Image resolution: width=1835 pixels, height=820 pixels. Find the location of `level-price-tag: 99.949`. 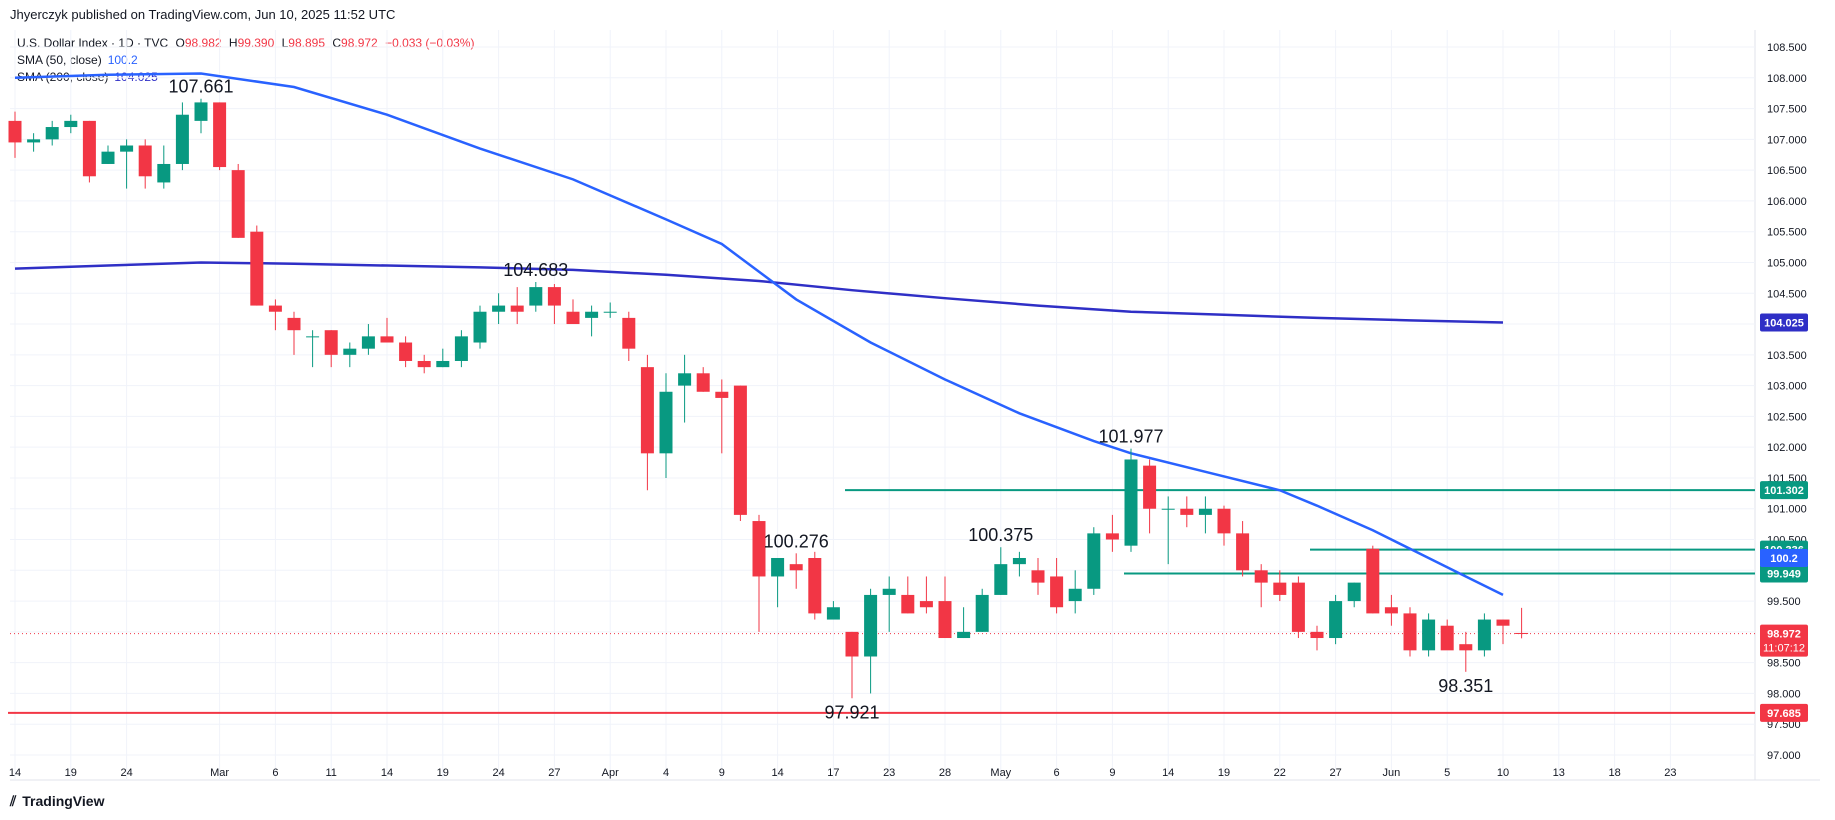

level-price-tag: 99.949 is located at coordinates (1784, 574).